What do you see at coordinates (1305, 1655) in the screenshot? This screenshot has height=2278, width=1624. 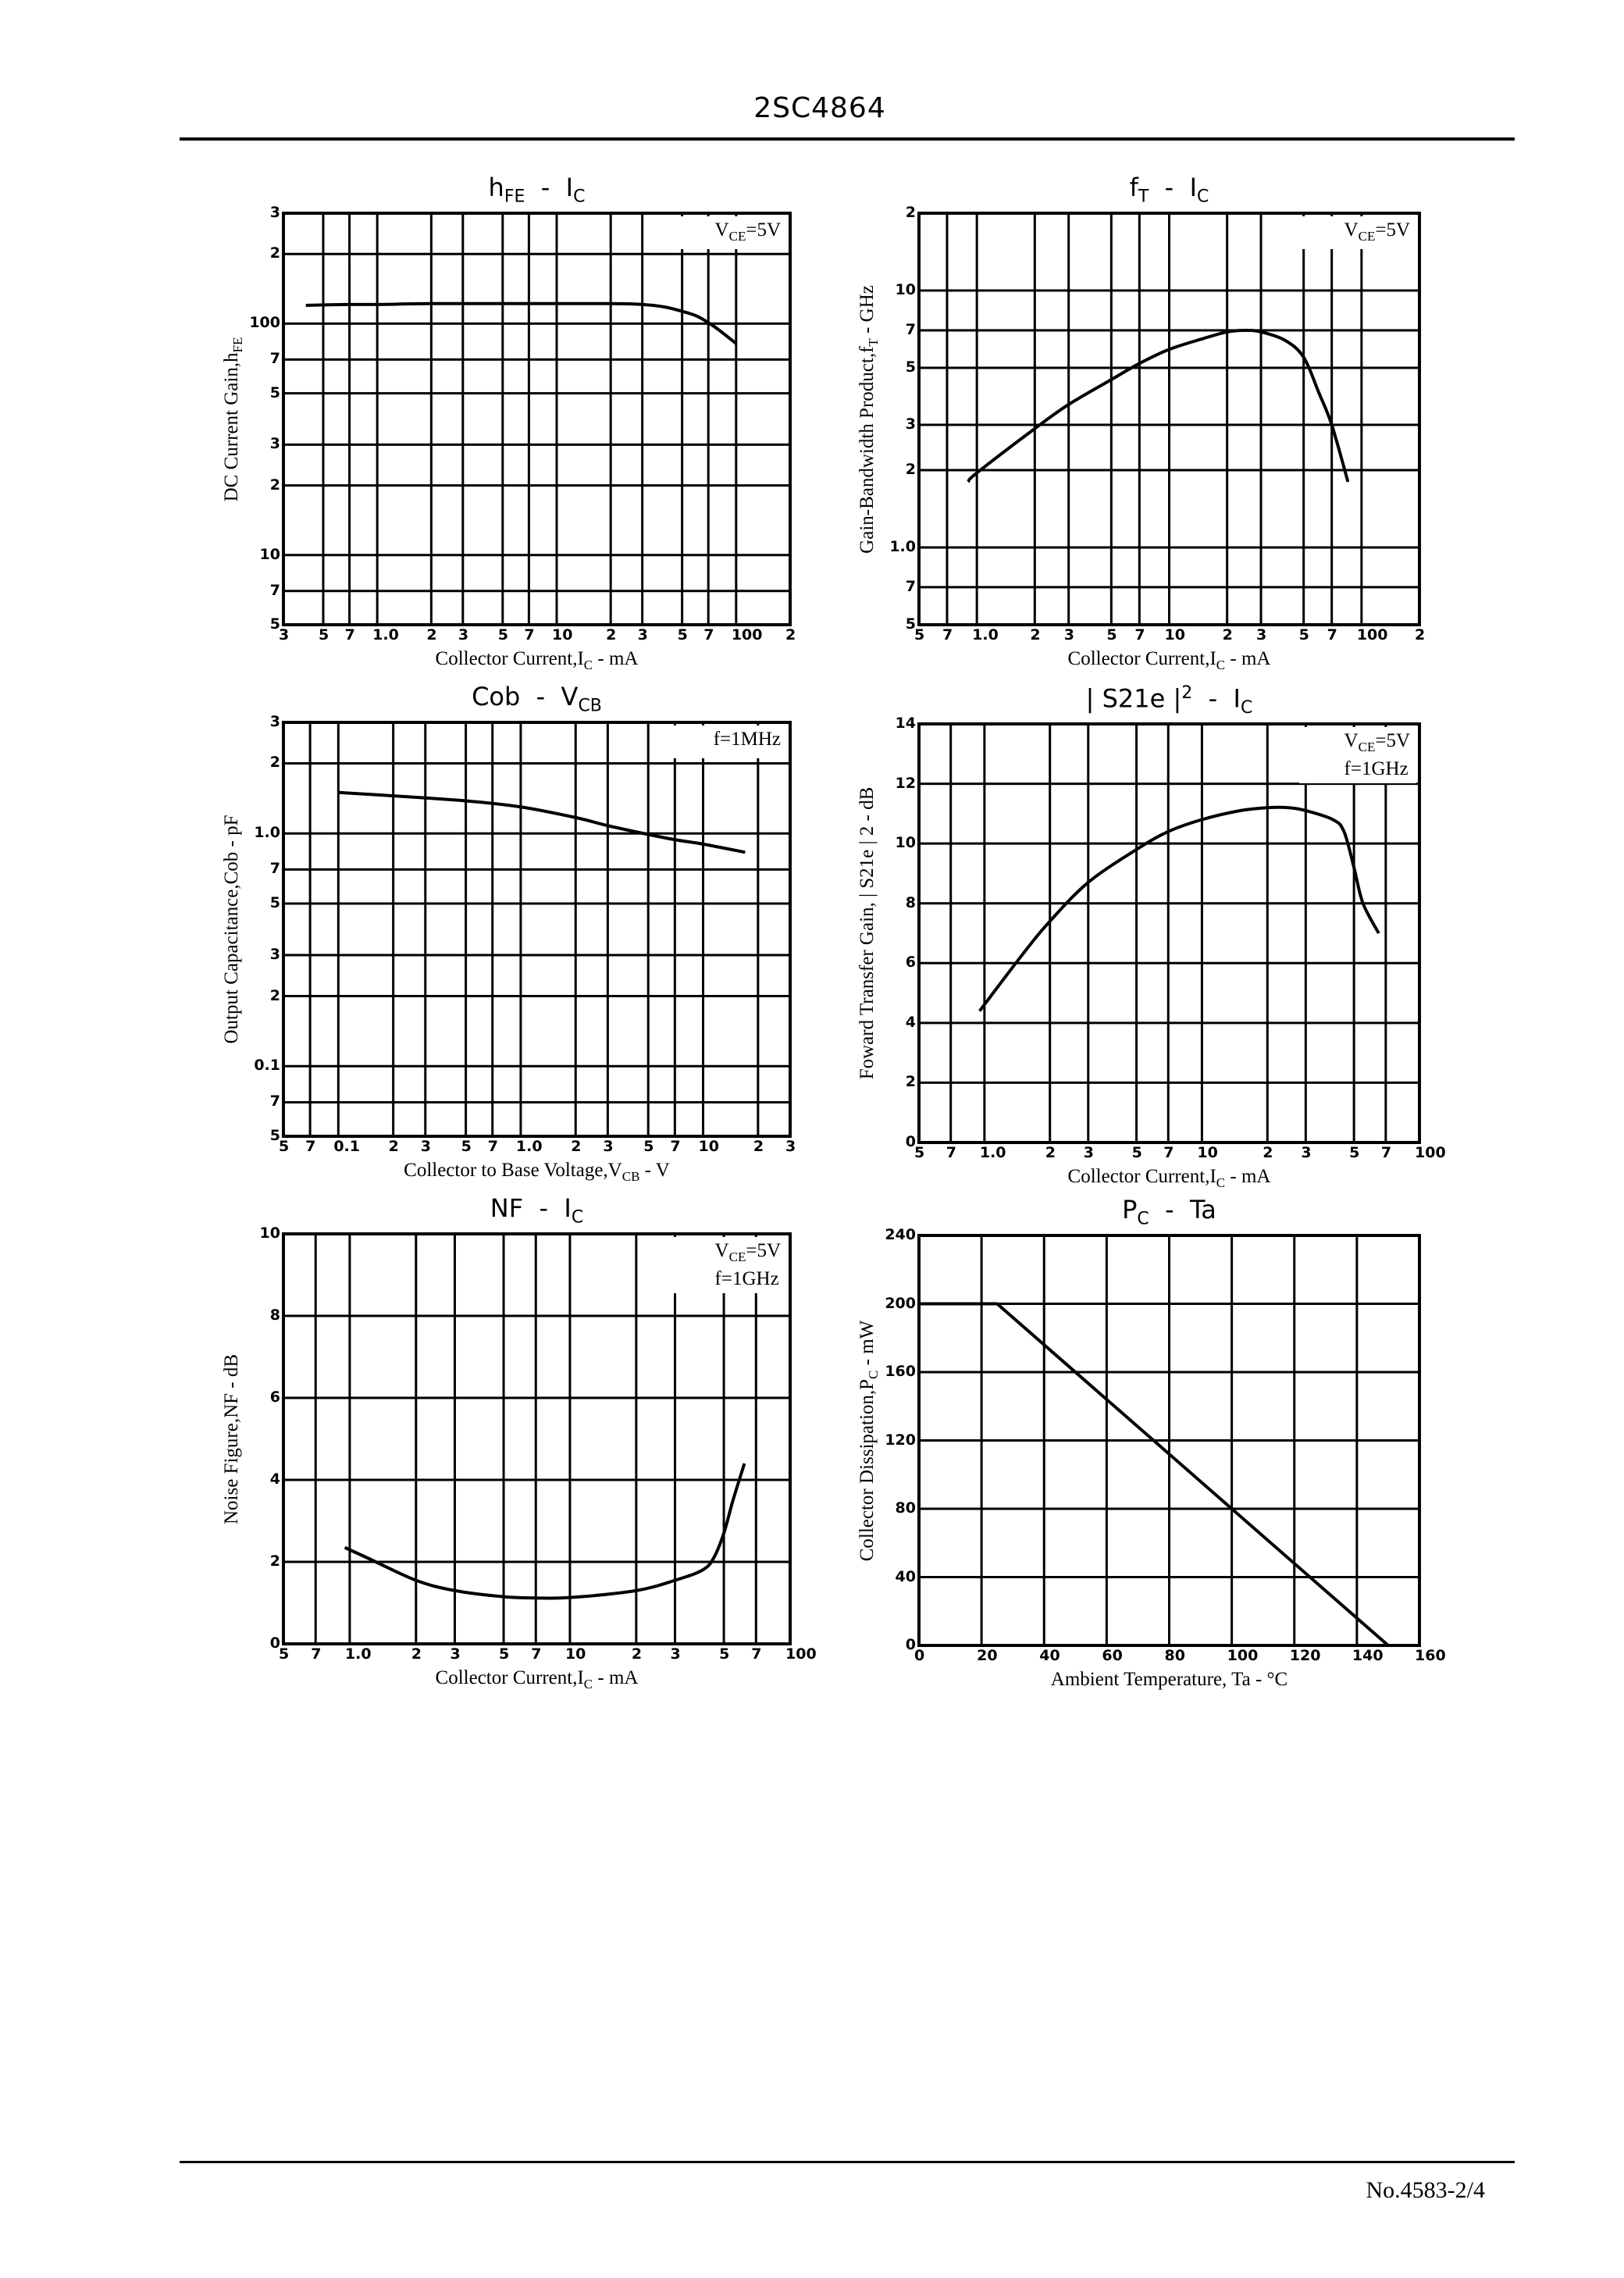 I see `x-tick-label: 120` at bounding box center [1305, 1655].